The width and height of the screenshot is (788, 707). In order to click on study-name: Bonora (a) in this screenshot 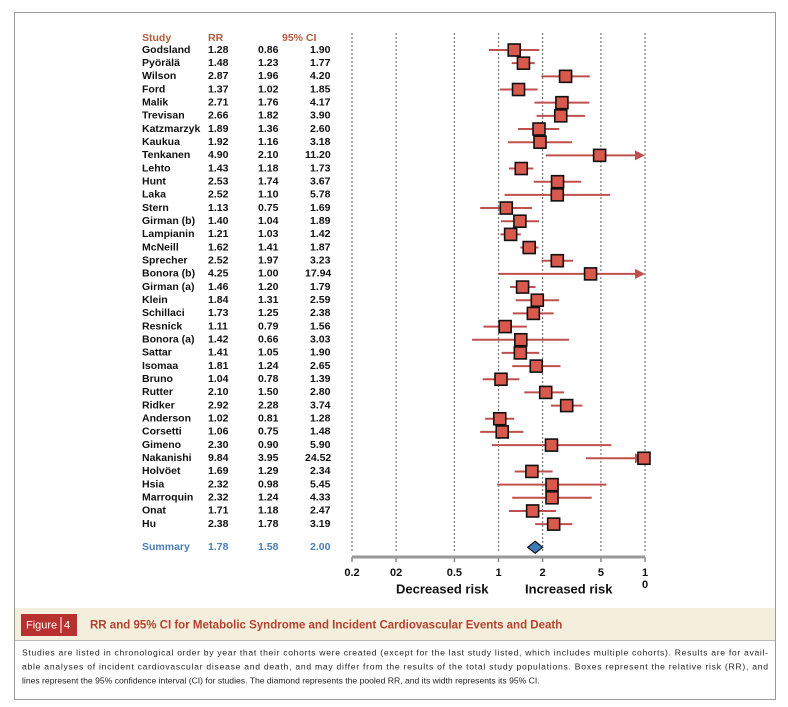, I will do `click(168, 340)`.